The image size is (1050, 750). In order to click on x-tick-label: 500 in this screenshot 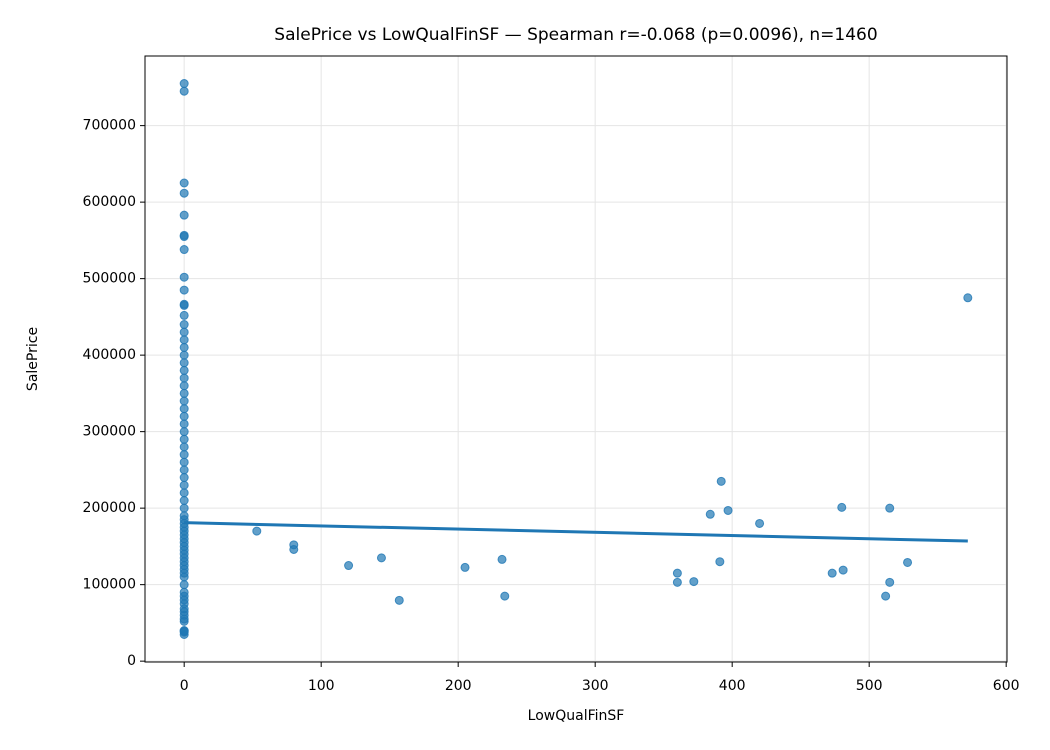, I will do `click(869, 686)`.